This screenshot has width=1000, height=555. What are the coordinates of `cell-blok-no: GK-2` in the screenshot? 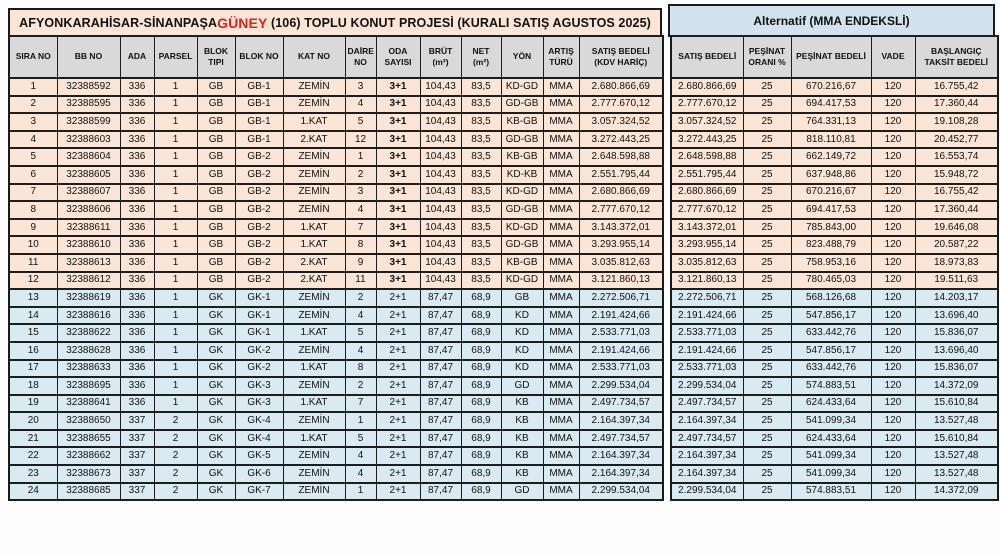 It's located at (259, 368).